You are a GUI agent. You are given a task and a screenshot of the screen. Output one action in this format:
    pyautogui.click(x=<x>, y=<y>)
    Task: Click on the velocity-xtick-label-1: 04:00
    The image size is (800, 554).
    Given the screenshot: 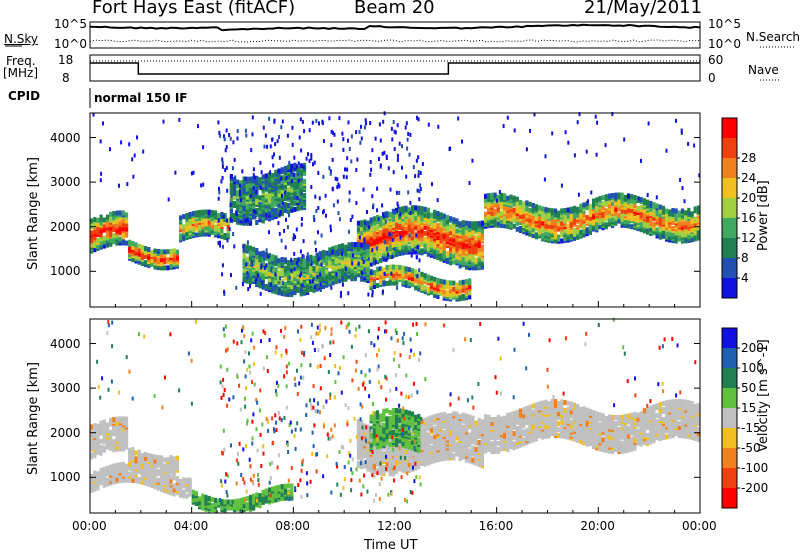 What is the action you would take?
    pyautogui.click(x=191, y=526)
    